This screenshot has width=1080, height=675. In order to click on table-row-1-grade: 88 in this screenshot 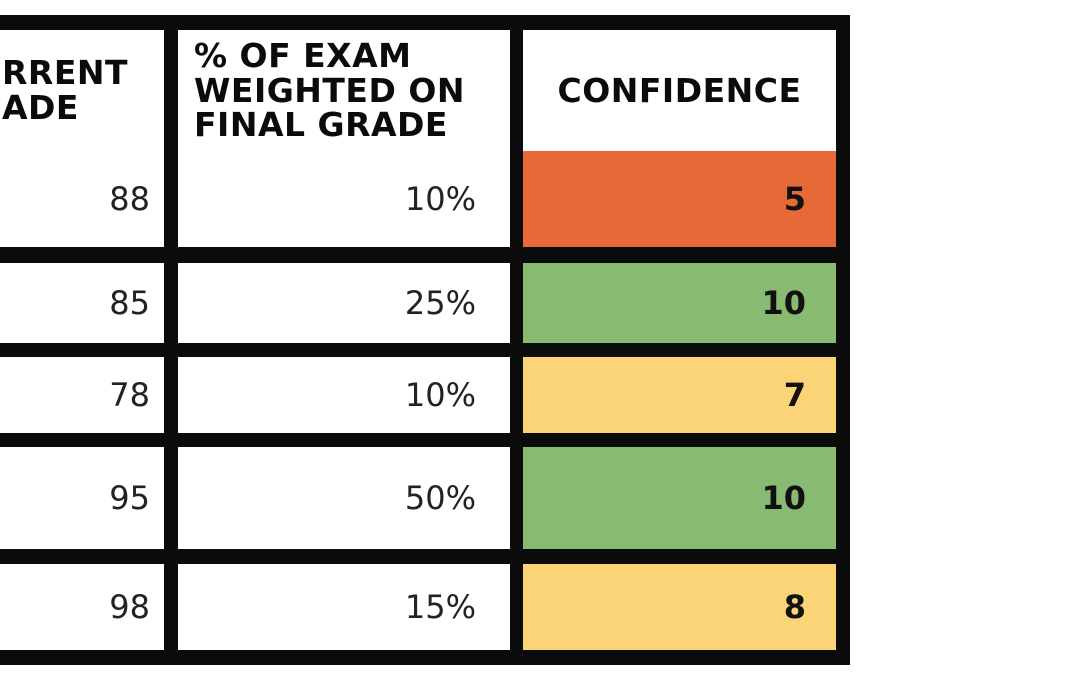, I will do `click(82, 199)`.